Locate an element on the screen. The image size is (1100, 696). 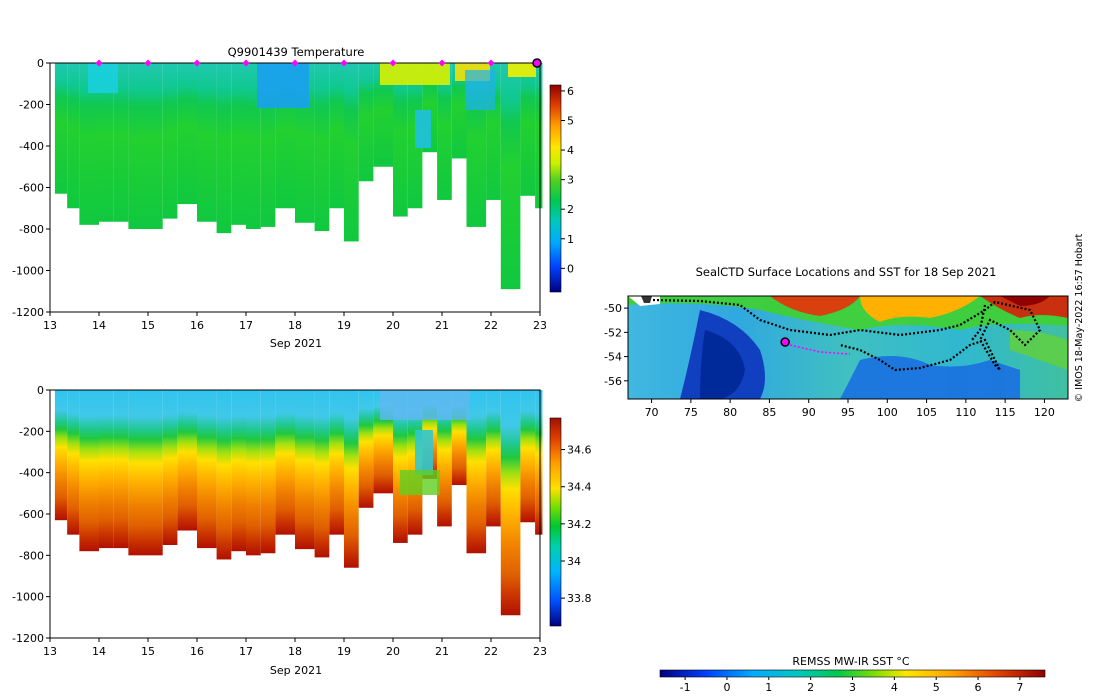
sst-colorbar-tick-label: 7 is located at coordinates (1019, 687).